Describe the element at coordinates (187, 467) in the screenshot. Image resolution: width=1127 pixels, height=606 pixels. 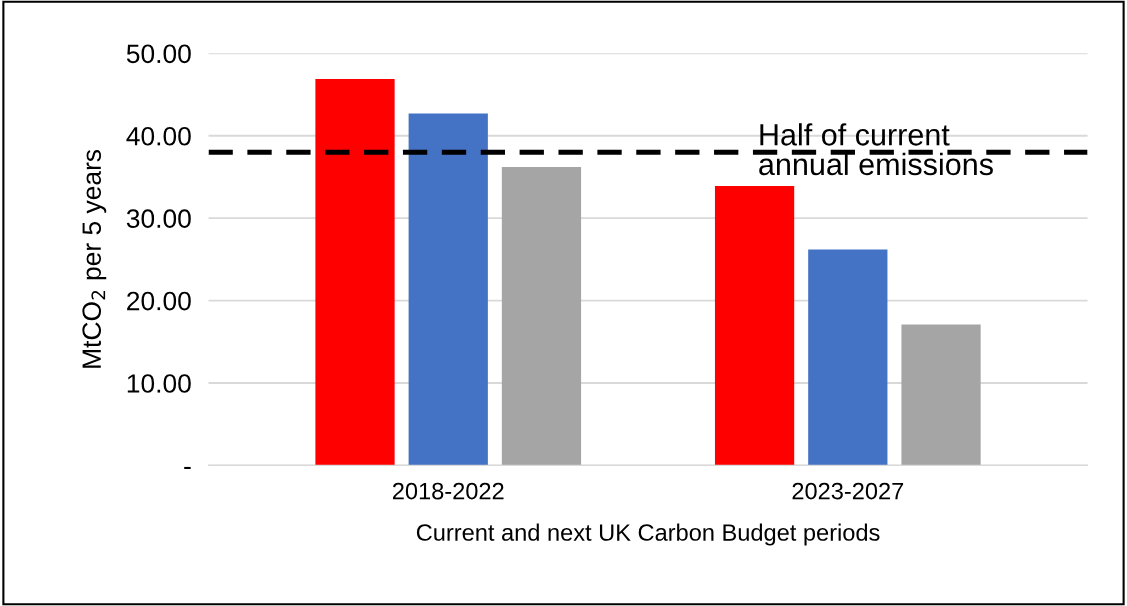
I see `y-tick-label: -` at that location.